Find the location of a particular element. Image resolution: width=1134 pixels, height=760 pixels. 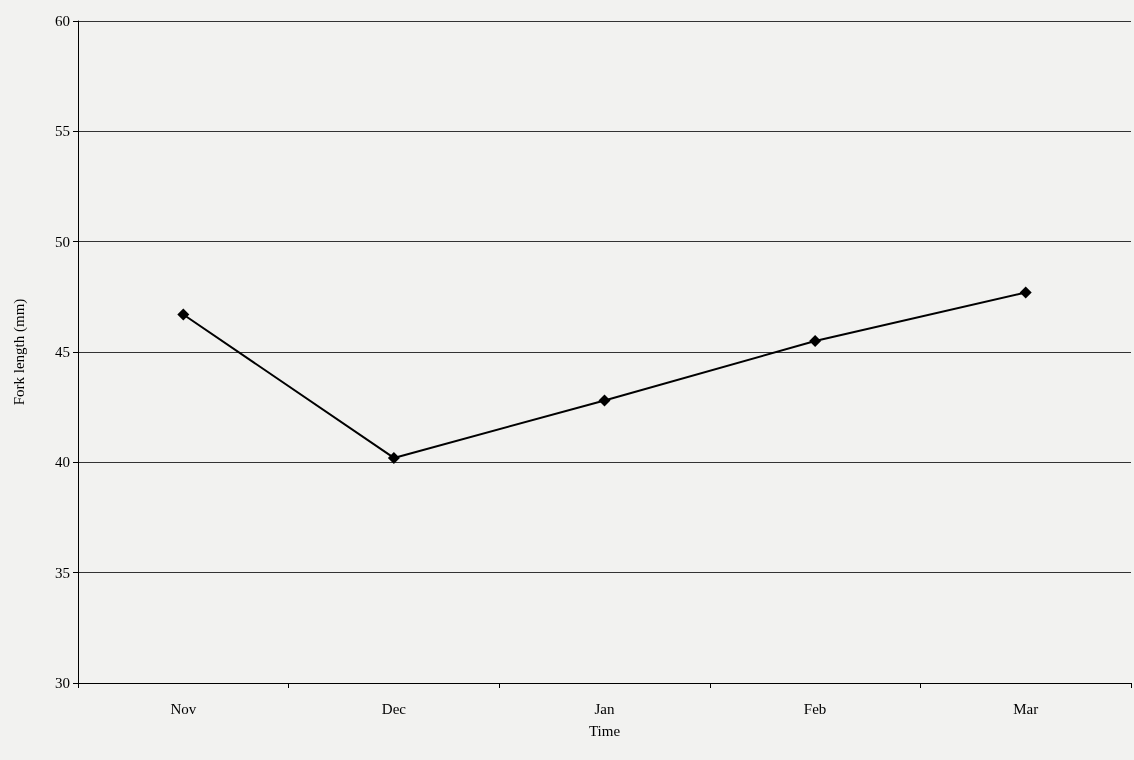

y-tick-label: 55 is located at coordinates (62, 131).